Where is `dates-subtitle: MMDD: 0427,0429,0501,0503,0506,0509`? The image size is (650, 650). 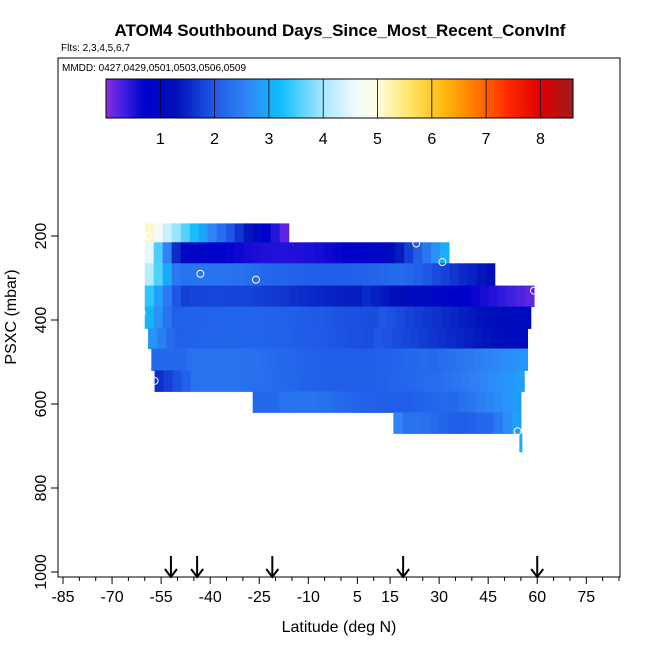
dates-subtitle: MMDD: 0427,0429,0501,0503,0506,0509 is located at coordinates (154, 68).